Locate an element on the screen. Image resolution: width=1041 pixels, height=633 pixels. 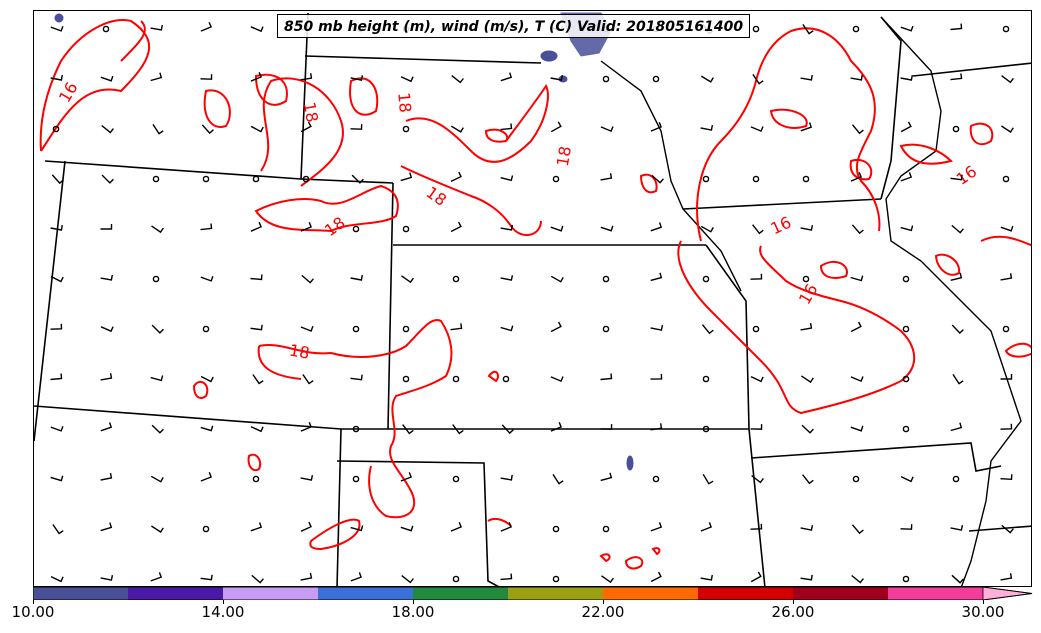
colorbar is located at coordinates (533, 593).